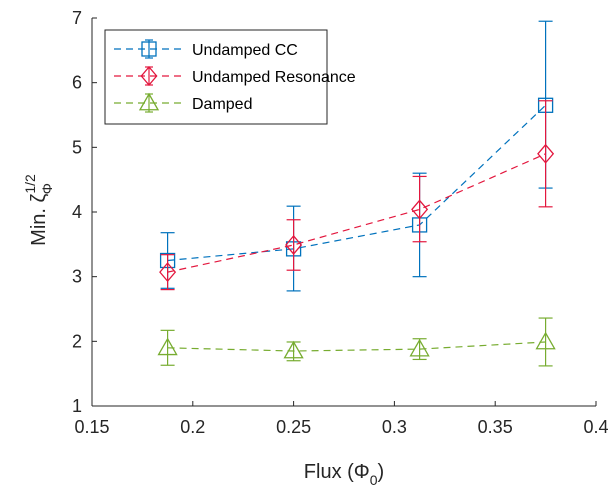  What do you see at coordinates (245, 50) in the screenshot?
I see `legend-label: Undamped CC` at bounding box center [245, 50].